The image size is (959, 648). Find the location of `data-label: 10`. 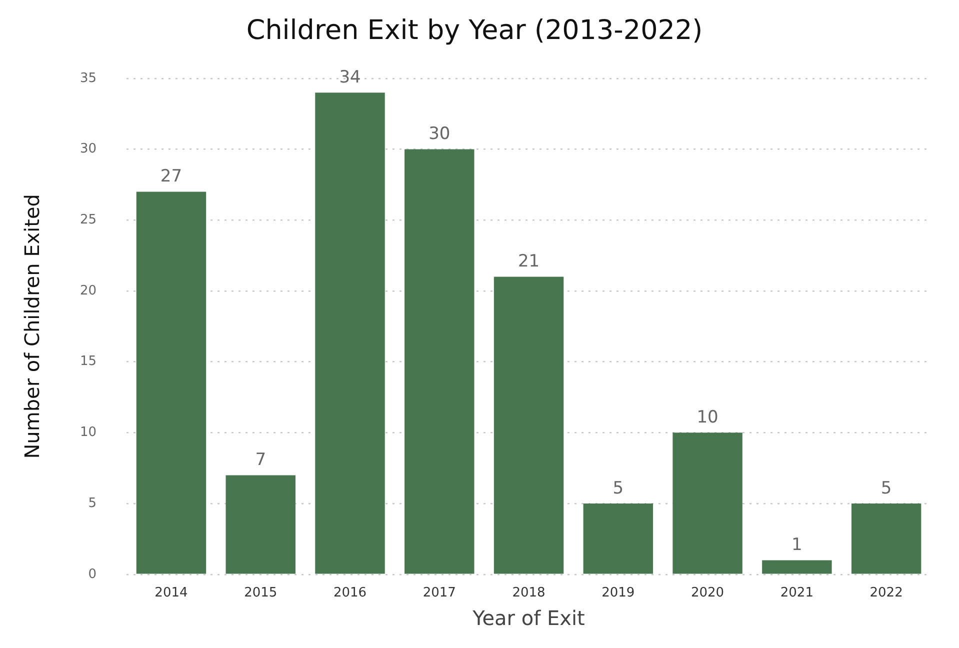

data-label: 10 is located at coordinates (707, 418).